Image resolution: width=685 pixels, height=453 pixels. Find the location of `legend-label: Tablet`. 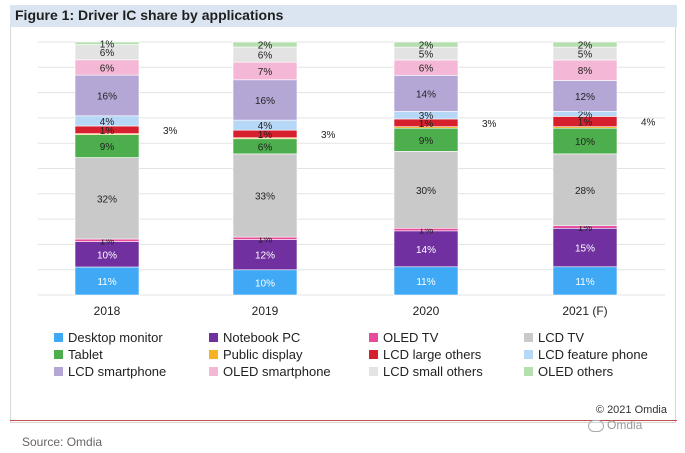

legend-label: Tablet is located at coordinates (85, 354).